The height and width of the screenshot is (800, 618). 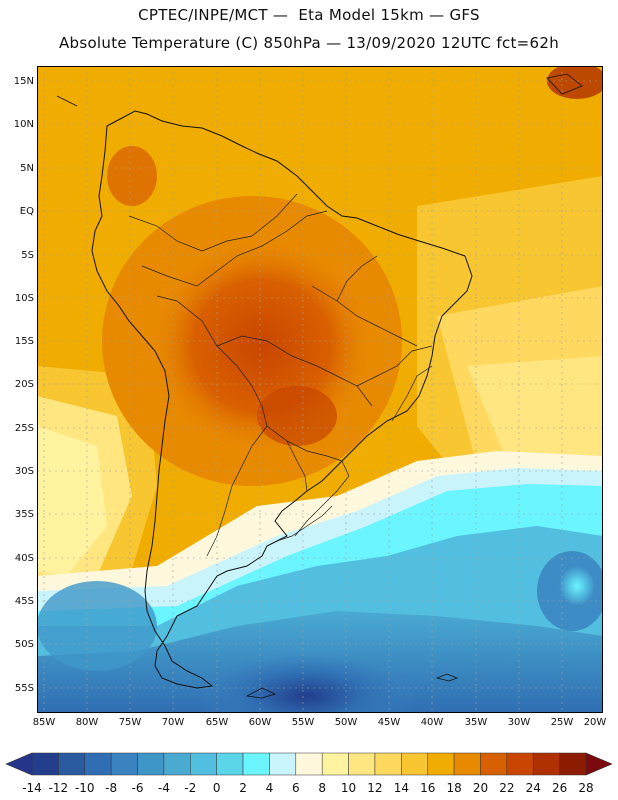 I want to click on colorbar-label: 22, so click(x=507, y=788).